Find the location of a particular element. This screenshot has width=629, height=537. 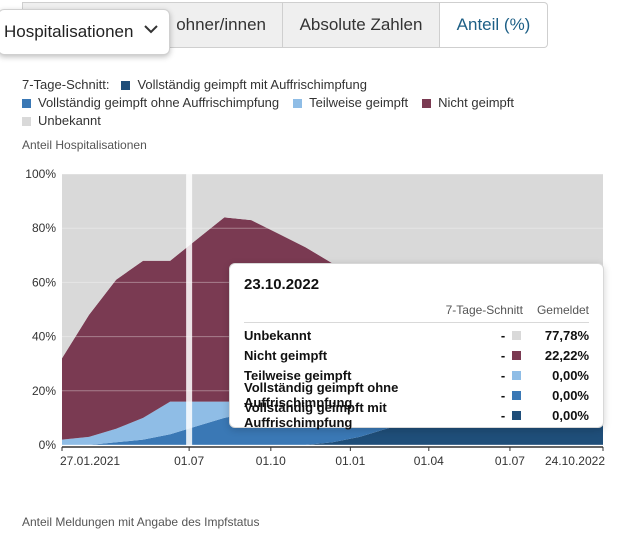

legend-item-booster: Vollständig geimpft mit Auffrischimpfung is located at coordinates (244, 85).